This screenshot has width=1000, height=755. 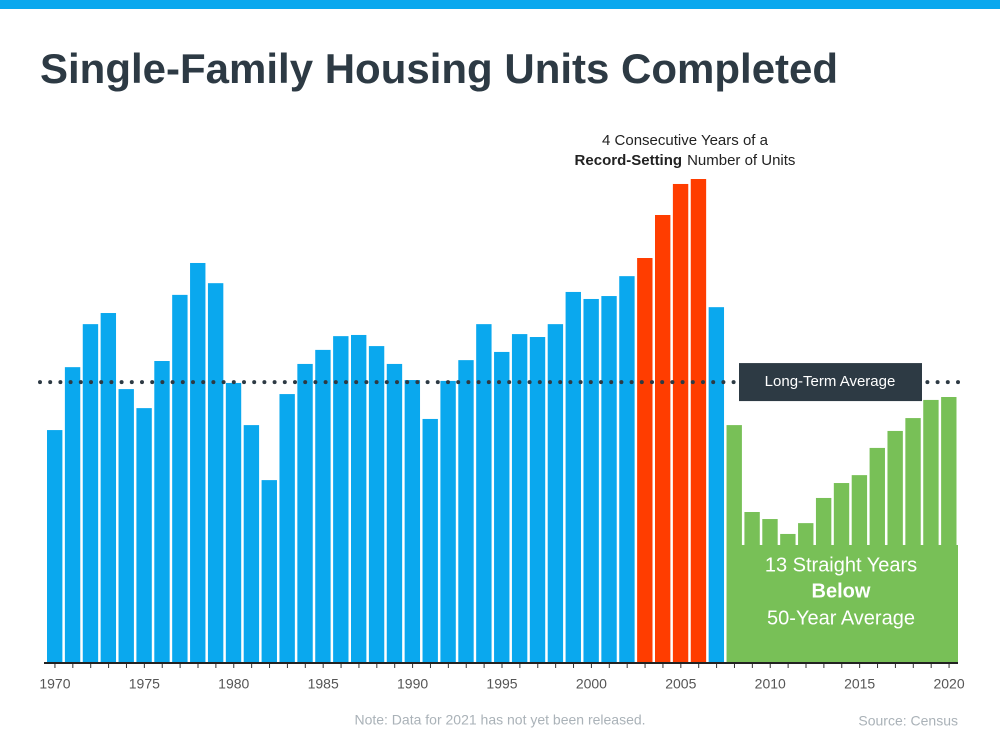 I want to click on note-background, so click(x=842, y=604).